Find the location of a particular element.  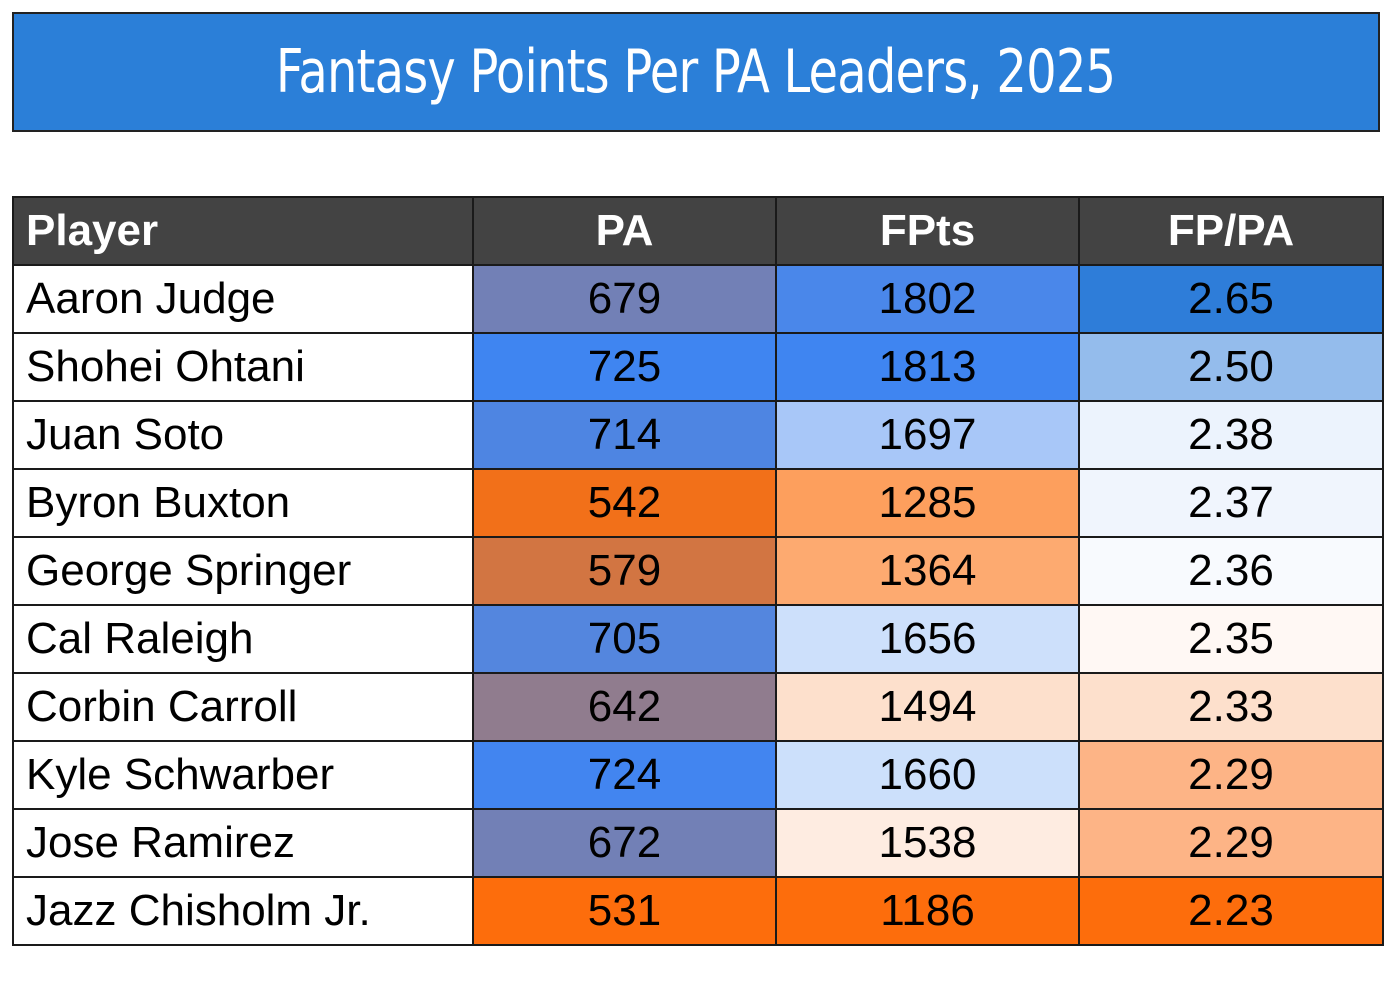

fpts-cell: 1656 is located at coordinates (927, 639).